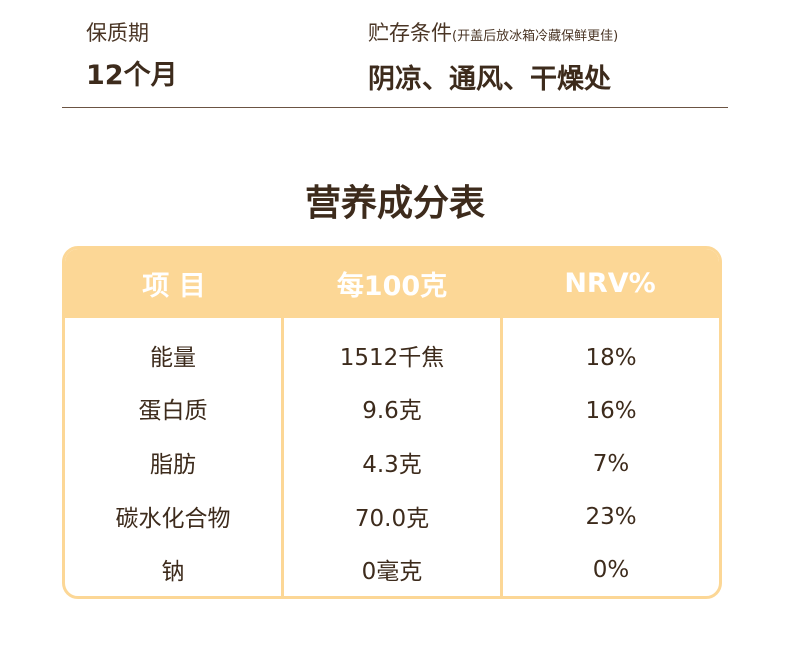 The image size is (790, 659). Describe the element at coordinates (493, 59) in the screenshot. I see `storage-block: 贮存条件(开盖后放冰箱冷藏保鲜更佳) 阴凉、通风、干燥处` at that location.